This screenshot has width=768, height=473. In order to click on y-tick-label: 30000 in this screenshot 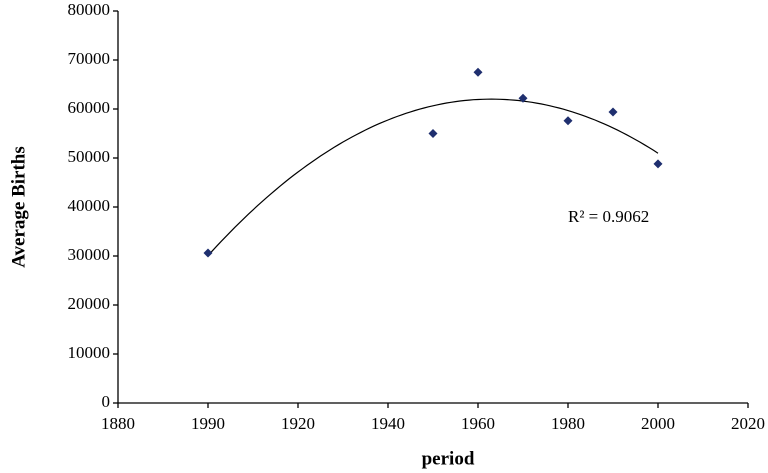, I will do `click(89, 254)`.